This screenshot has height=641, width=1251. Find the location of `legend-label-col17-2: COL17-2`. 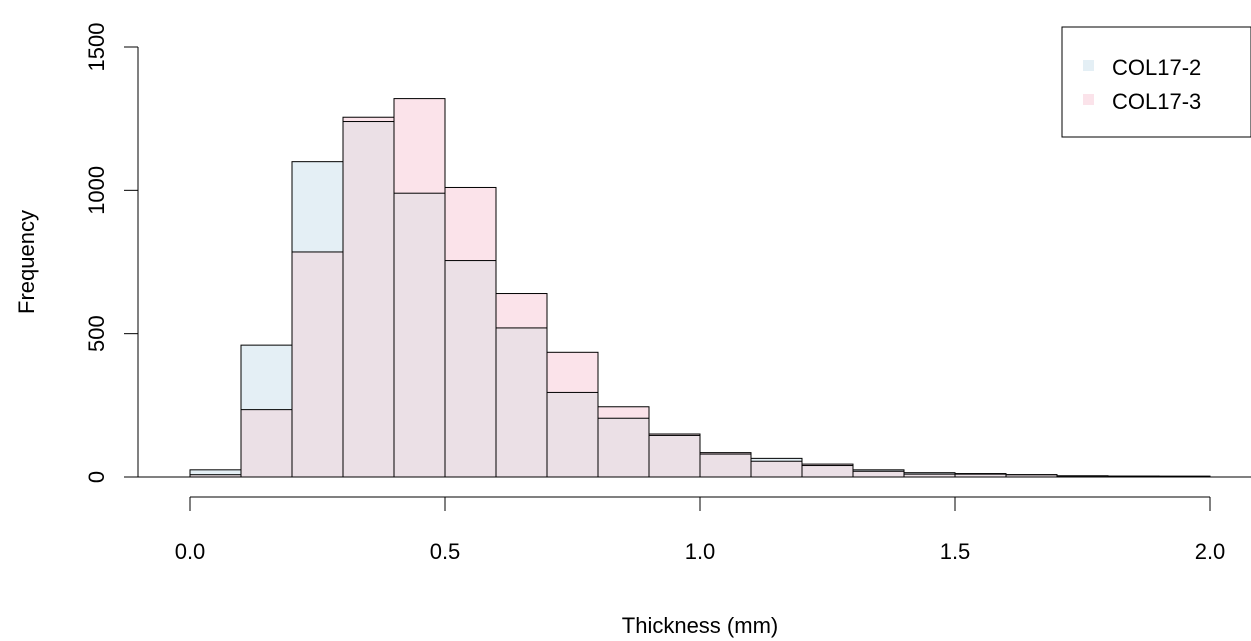

legend-label-col17-2: COL17-2 is located at coordinates (1156, 67).